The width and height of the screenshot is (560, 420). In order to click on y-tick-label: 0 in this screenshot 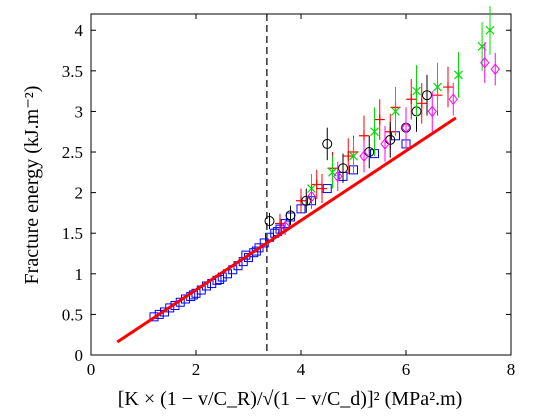, I will do `click(79, 355)`.